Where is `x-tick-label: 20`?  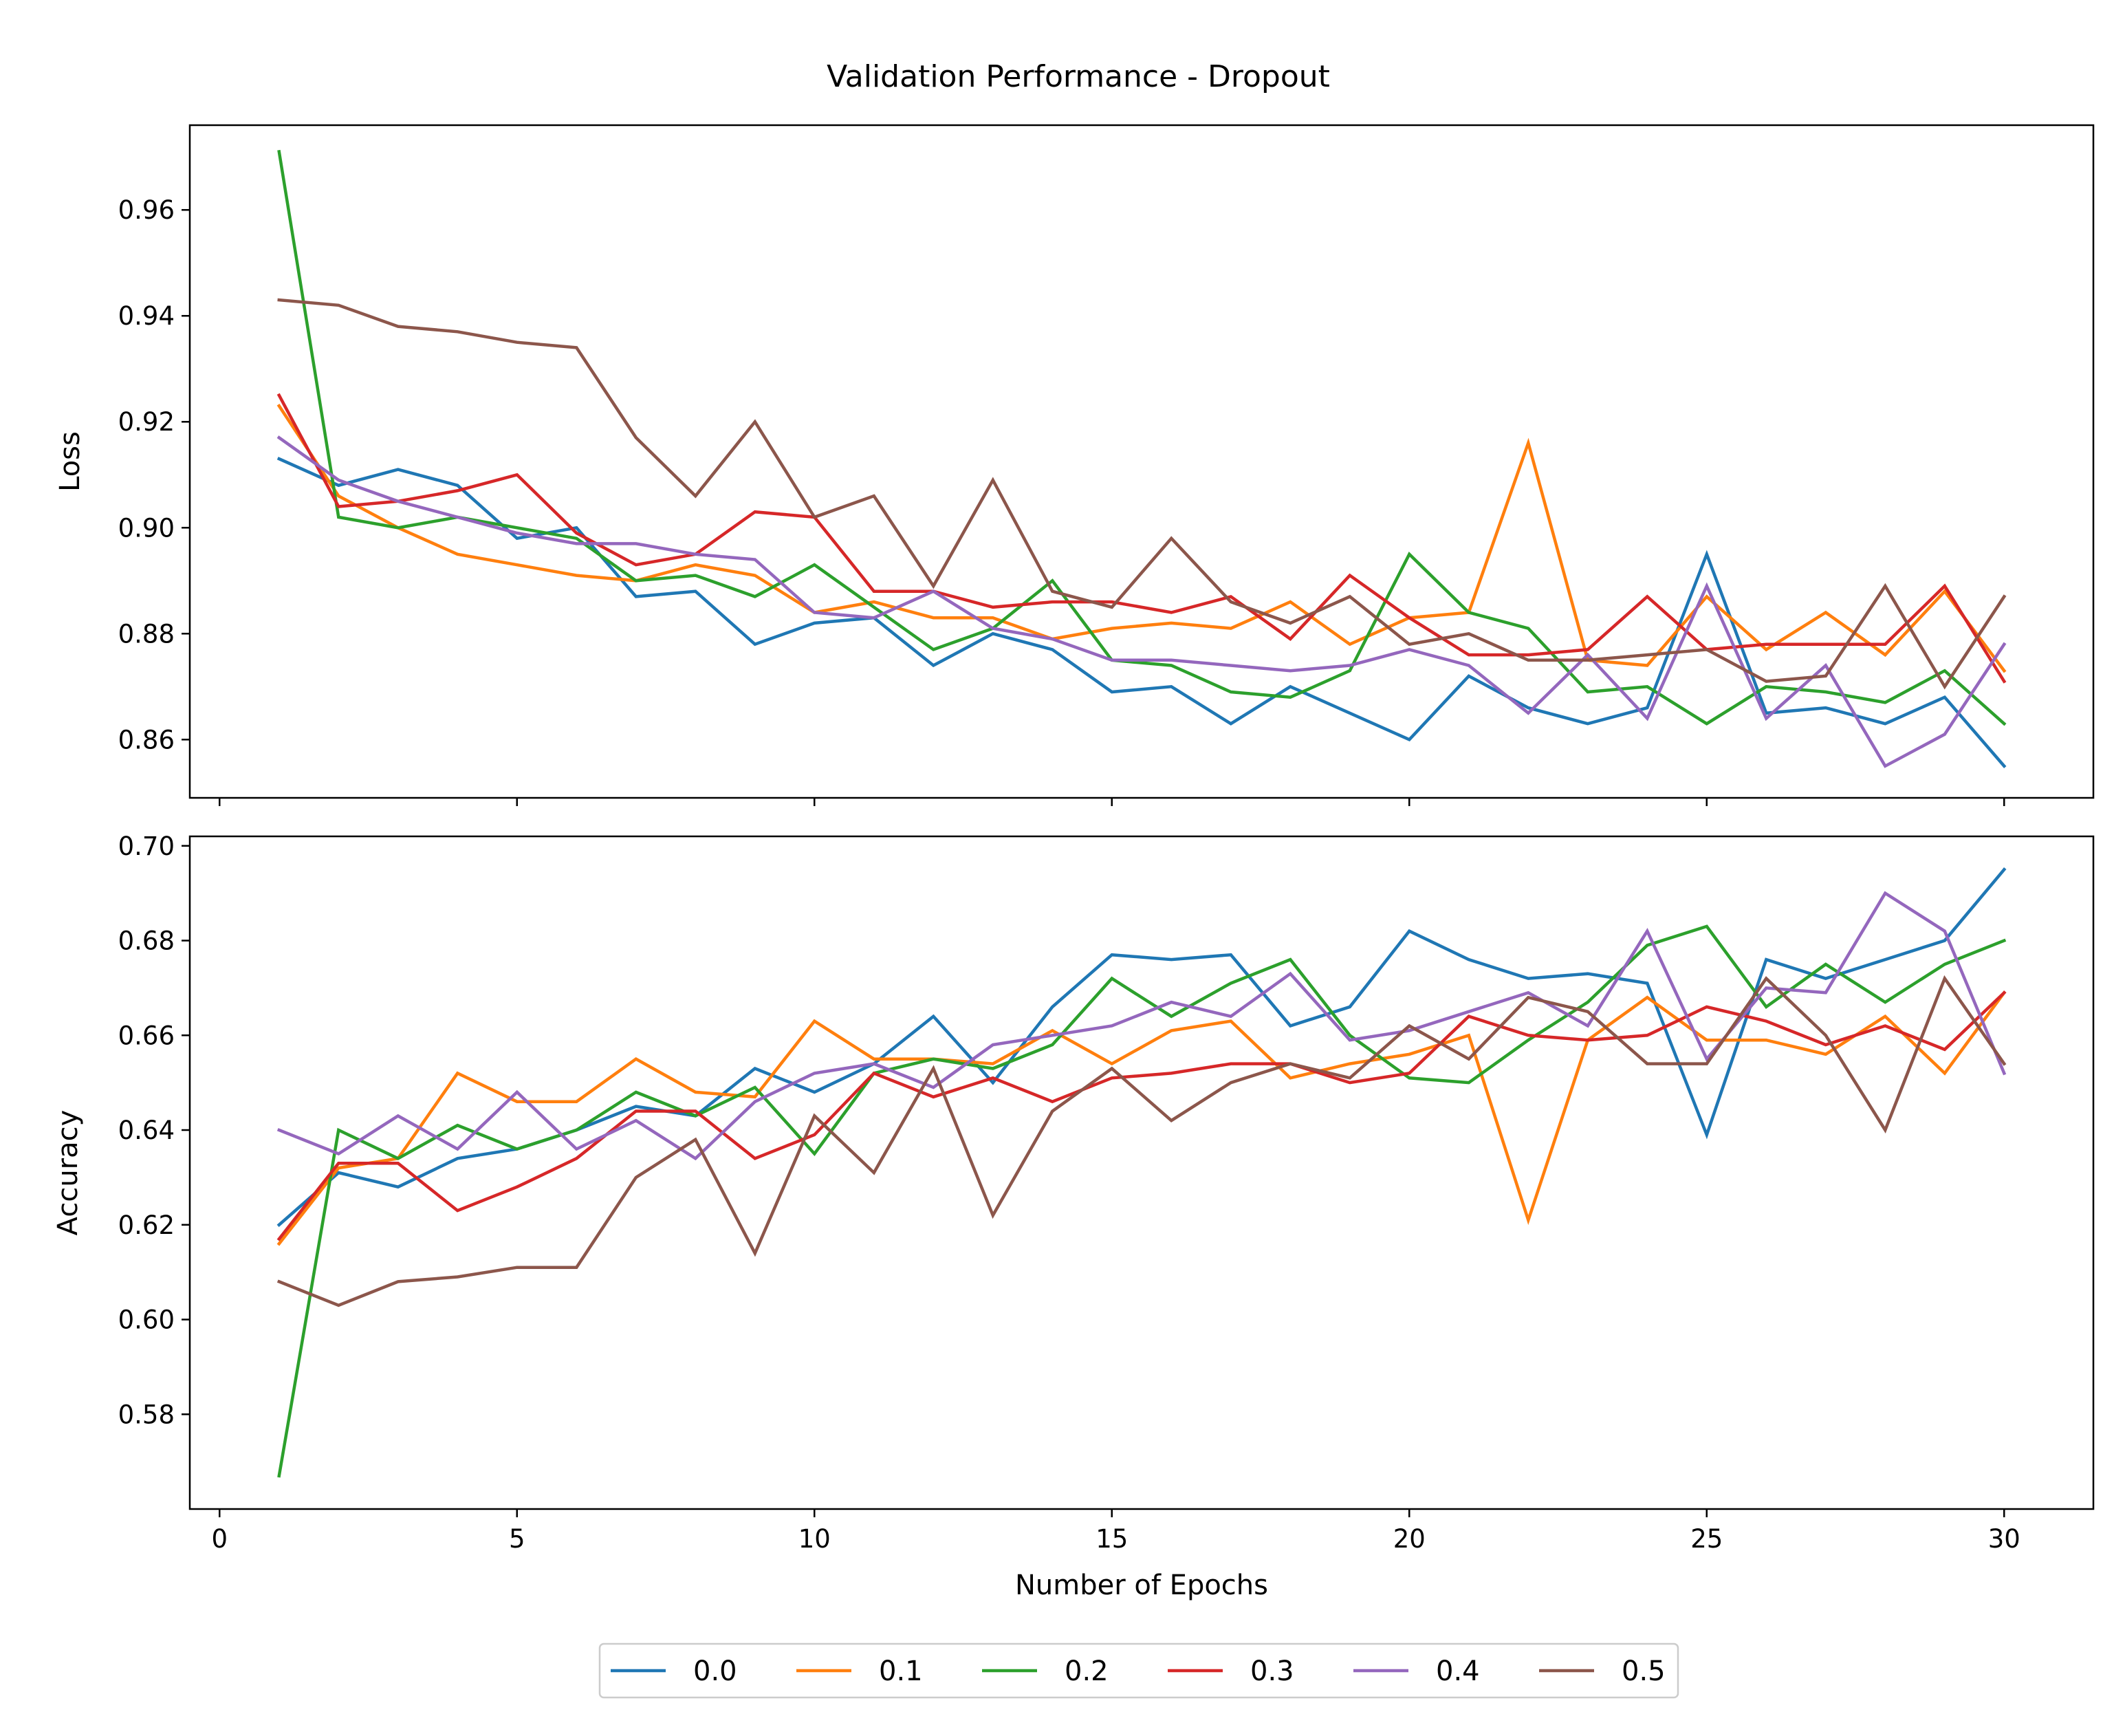
x-tick-label: 20 is located at coordinates (1409, 1539).